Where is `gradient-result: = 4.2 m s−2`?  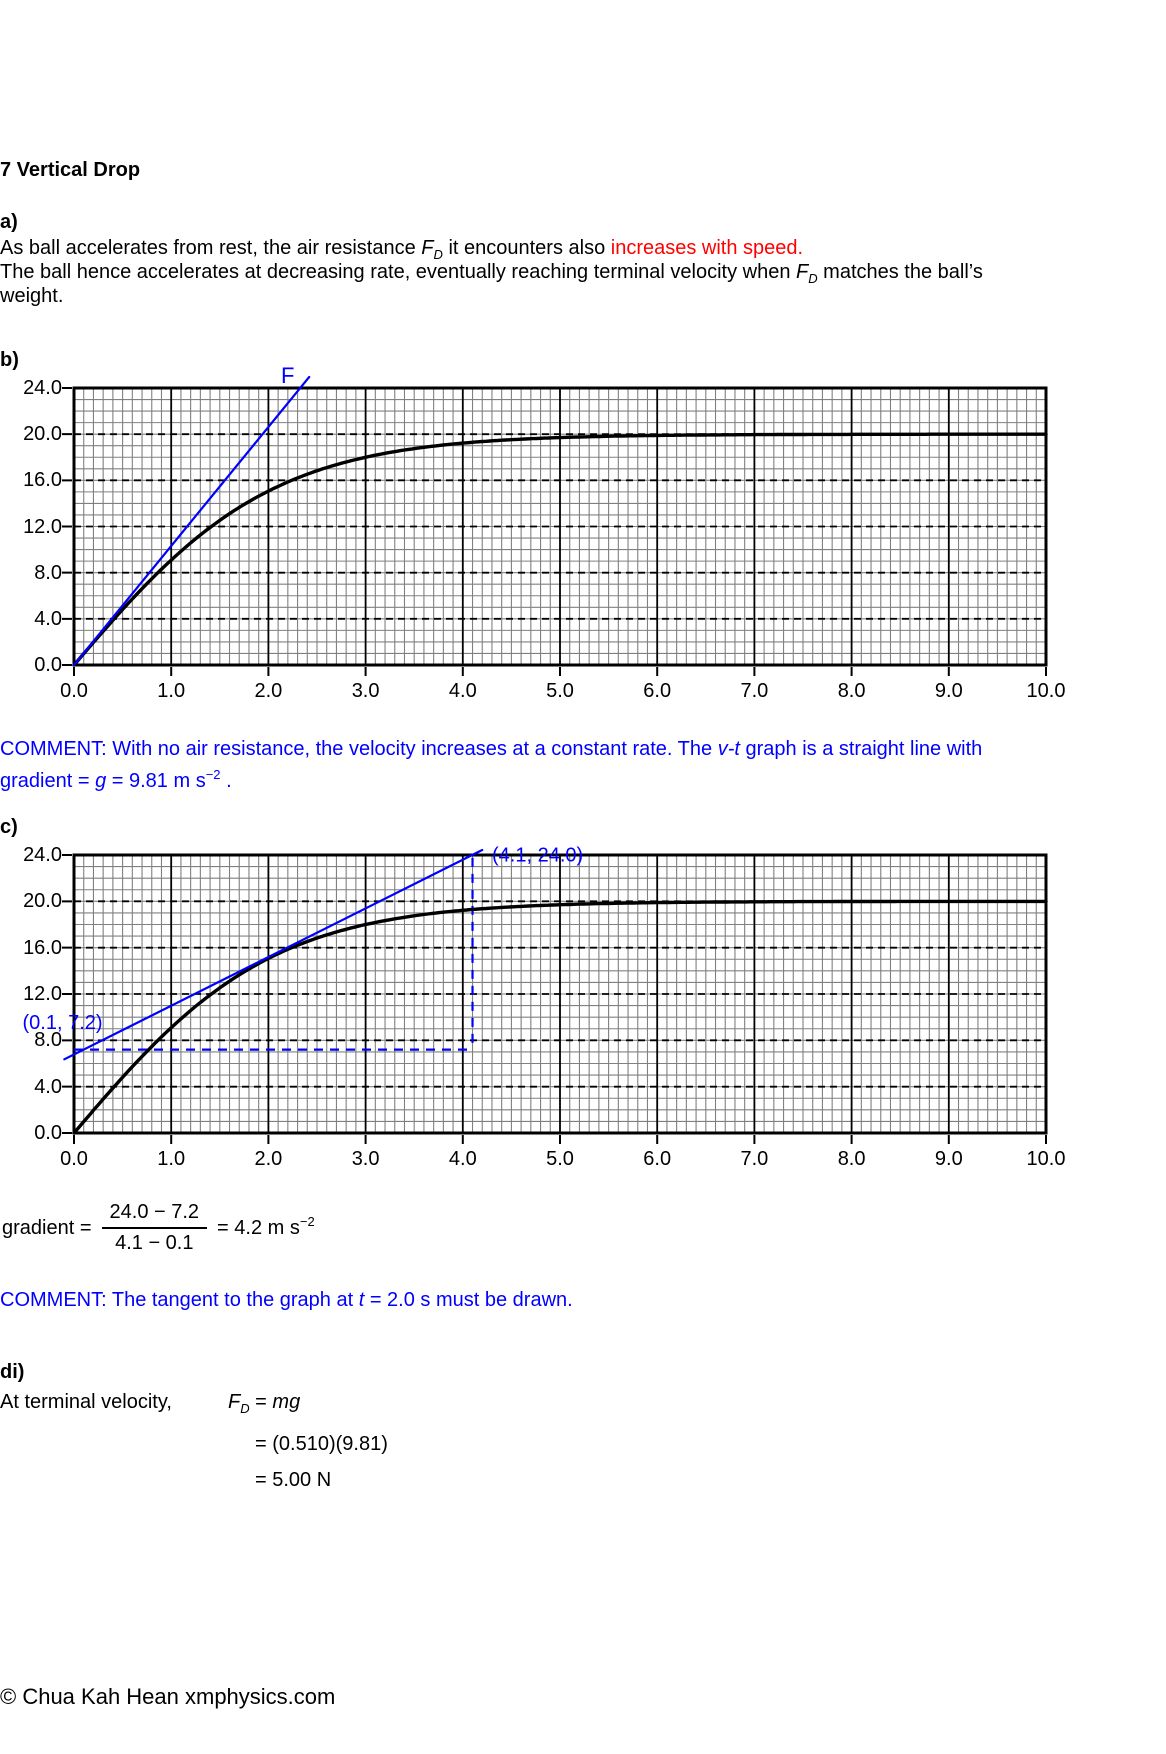
gradient-result: = 4.2 m s−2 is located at coordinates (266, 1226).